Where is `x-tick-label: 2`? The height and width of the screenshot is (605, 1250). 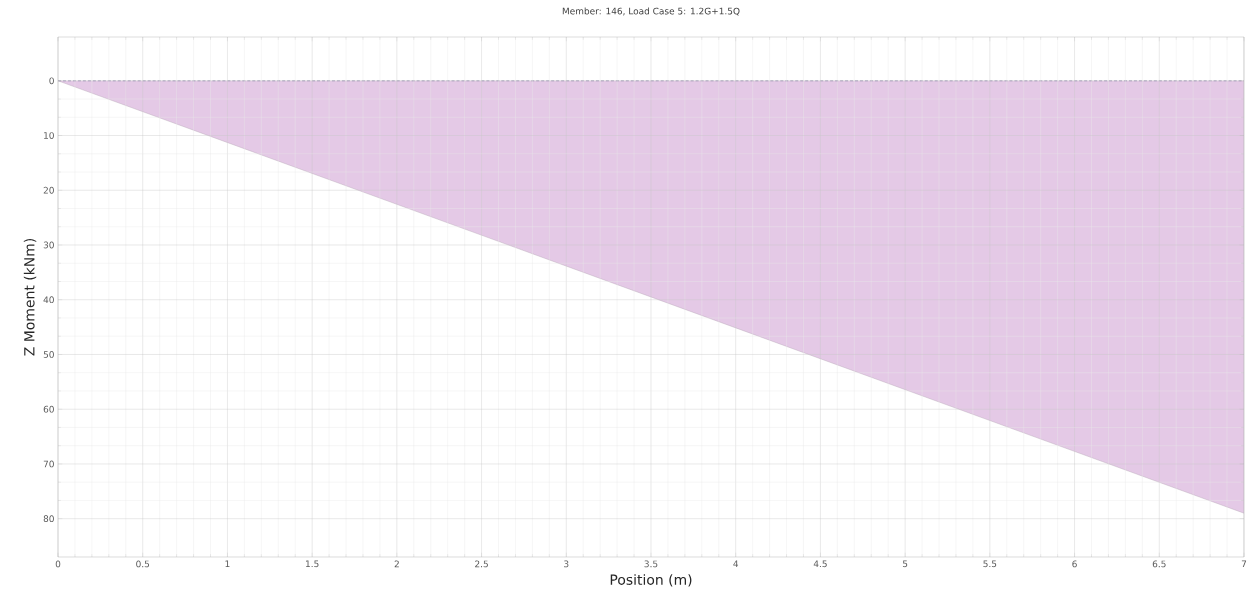 x-tick-label: 2 is located at coordinates (396, 564).